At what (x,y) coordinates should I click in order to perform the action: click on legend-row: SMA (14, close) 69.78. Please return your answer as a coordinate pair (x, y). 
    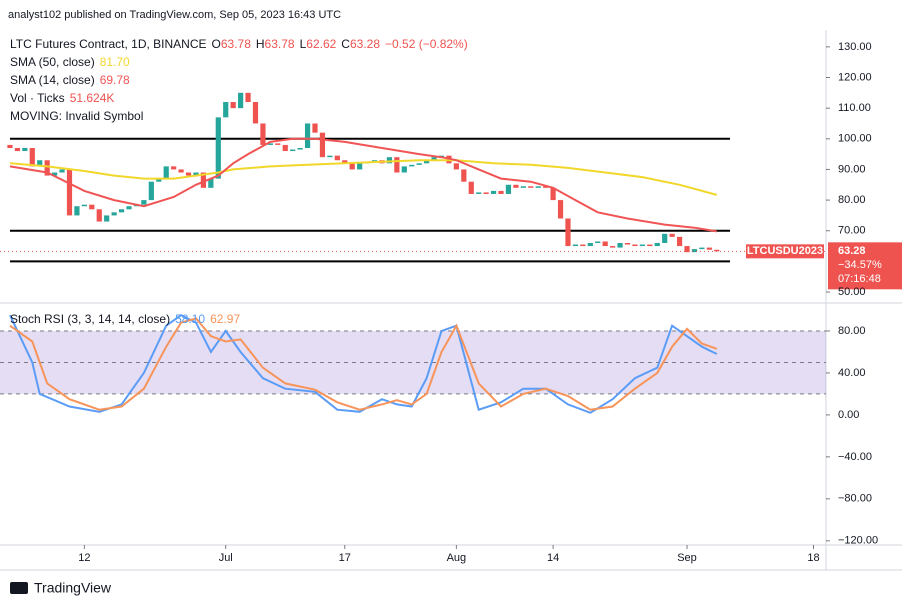
    Looking at the image, I should click on (241, 80).